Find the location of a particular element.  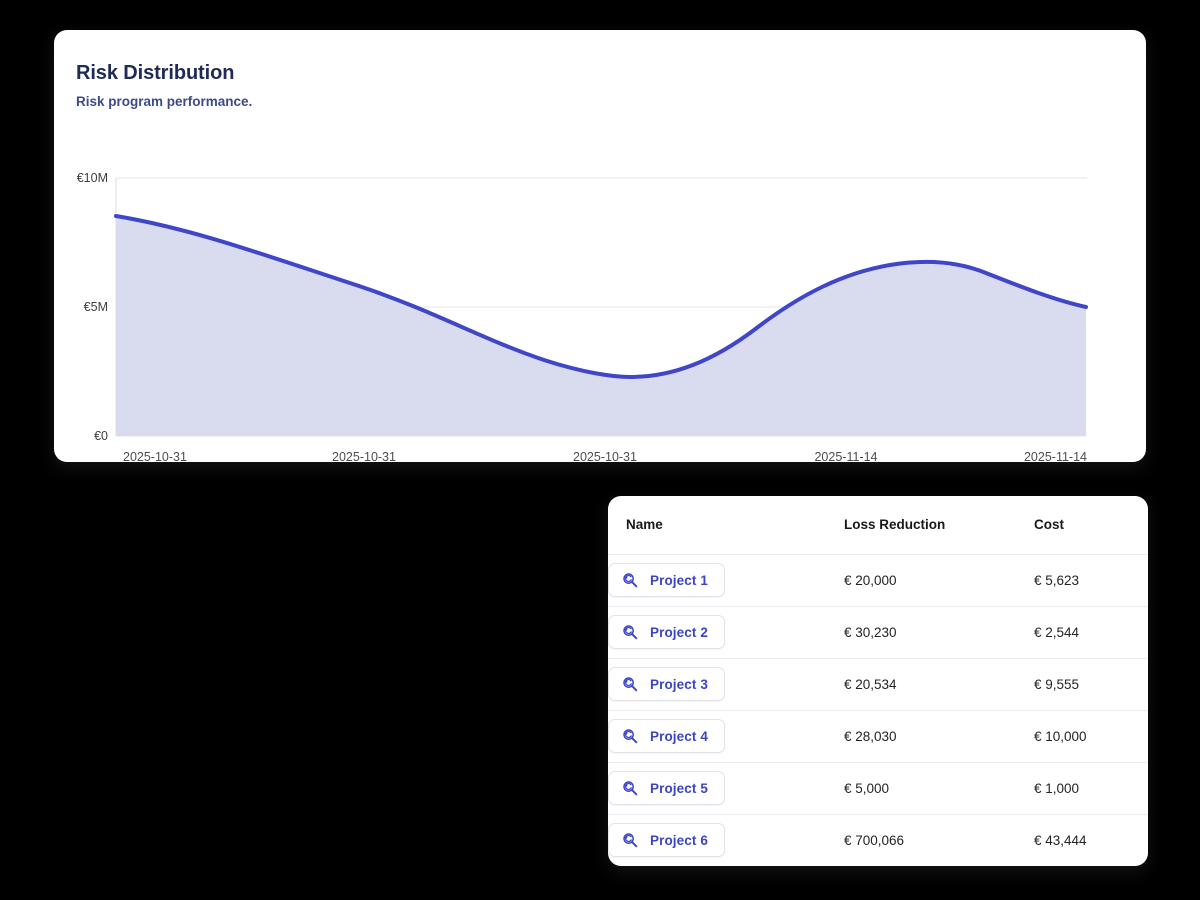

column-header-cost: Cost is located at coordinates (1091, 525).